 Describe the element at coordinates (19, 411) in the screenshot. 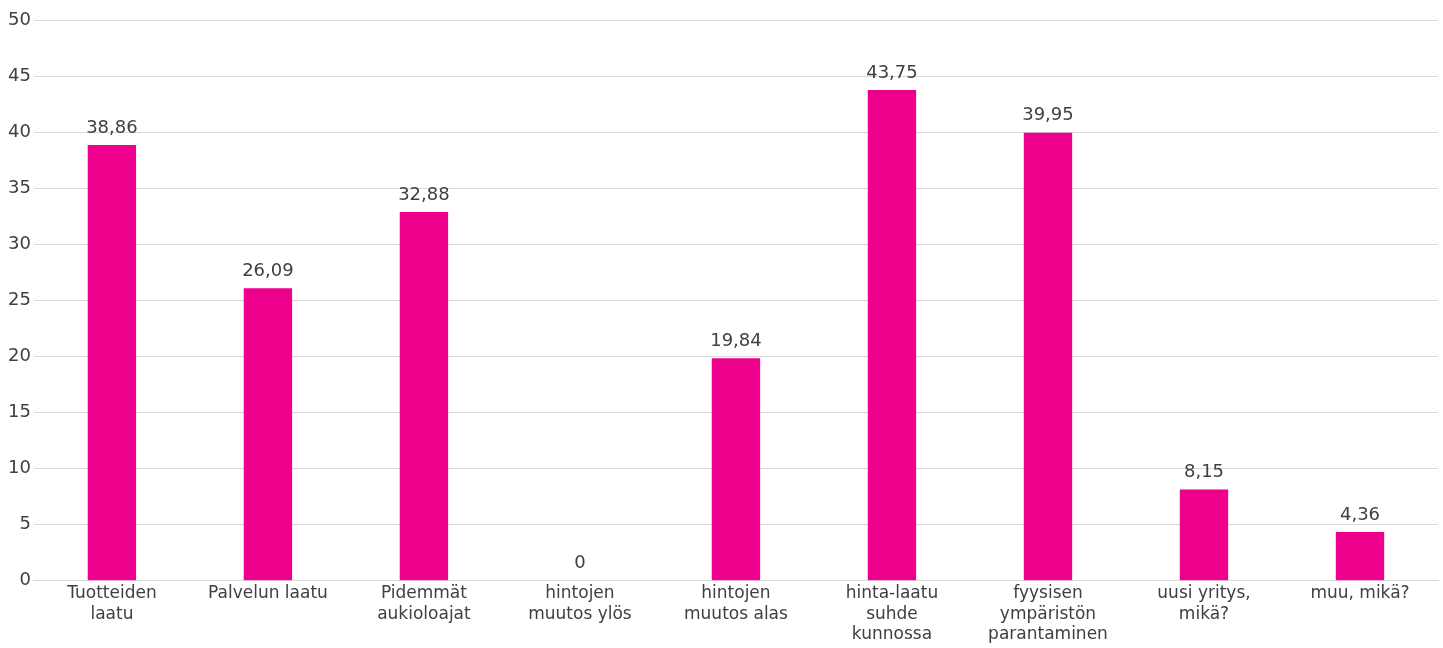

I see `y-tick-label: 15` at that location.